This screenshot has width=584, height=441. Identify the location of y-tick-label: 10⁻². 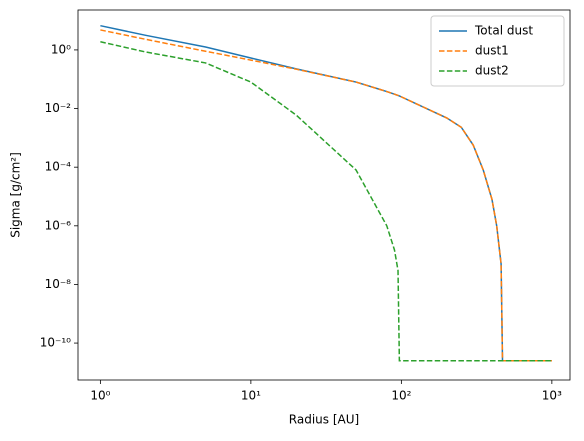
(58, 108).